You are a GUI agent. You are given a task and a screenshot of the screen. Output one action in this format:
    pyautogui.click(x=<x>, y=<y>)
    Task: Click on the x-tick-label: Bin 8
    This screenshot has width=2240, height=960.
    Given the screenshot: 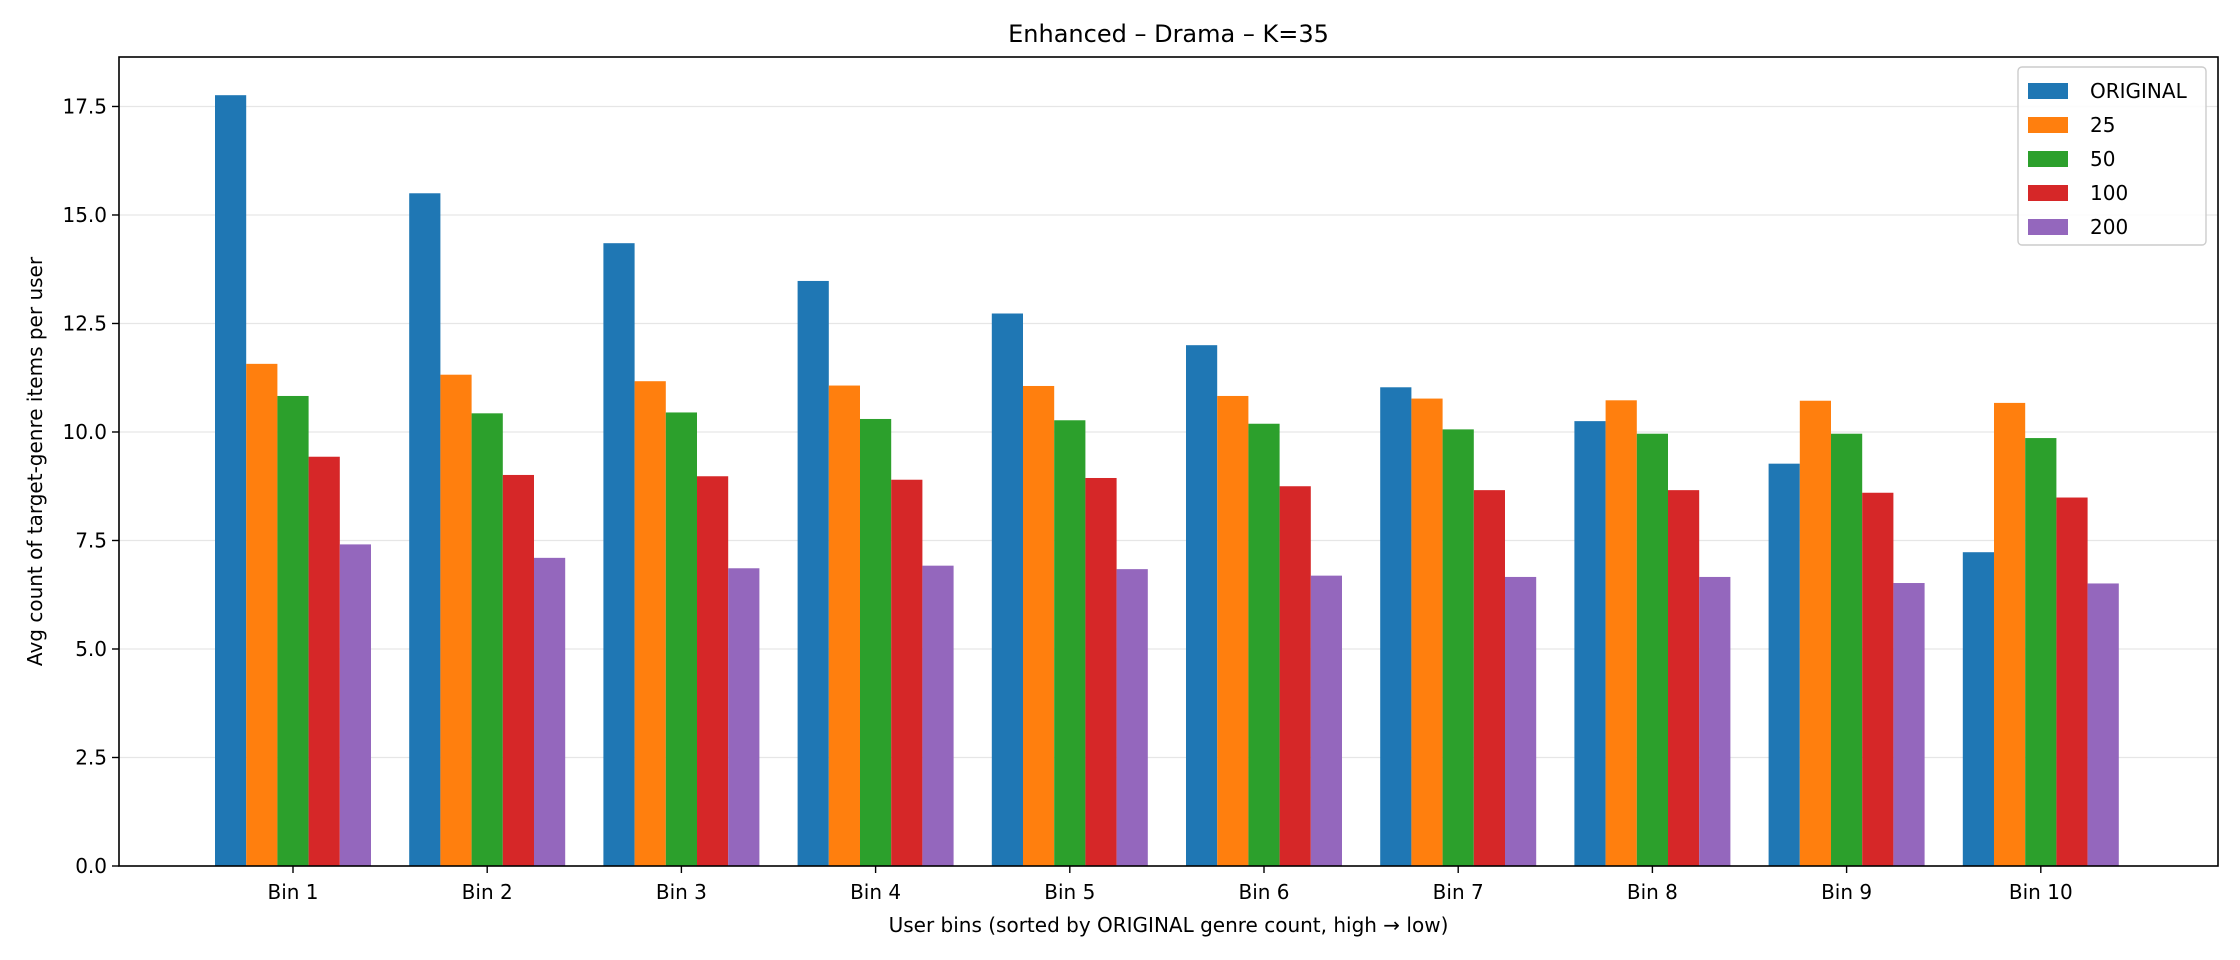 What is the action you would take?
    pyautogui.click(x=1652, y=892)
    